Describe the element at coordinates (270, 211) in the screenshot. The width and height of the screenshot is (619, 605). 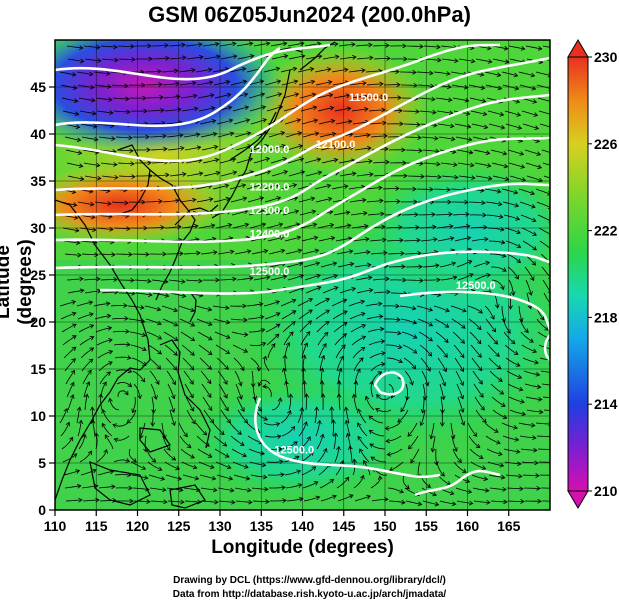
I see `contour-label: 12300.0` at that location.